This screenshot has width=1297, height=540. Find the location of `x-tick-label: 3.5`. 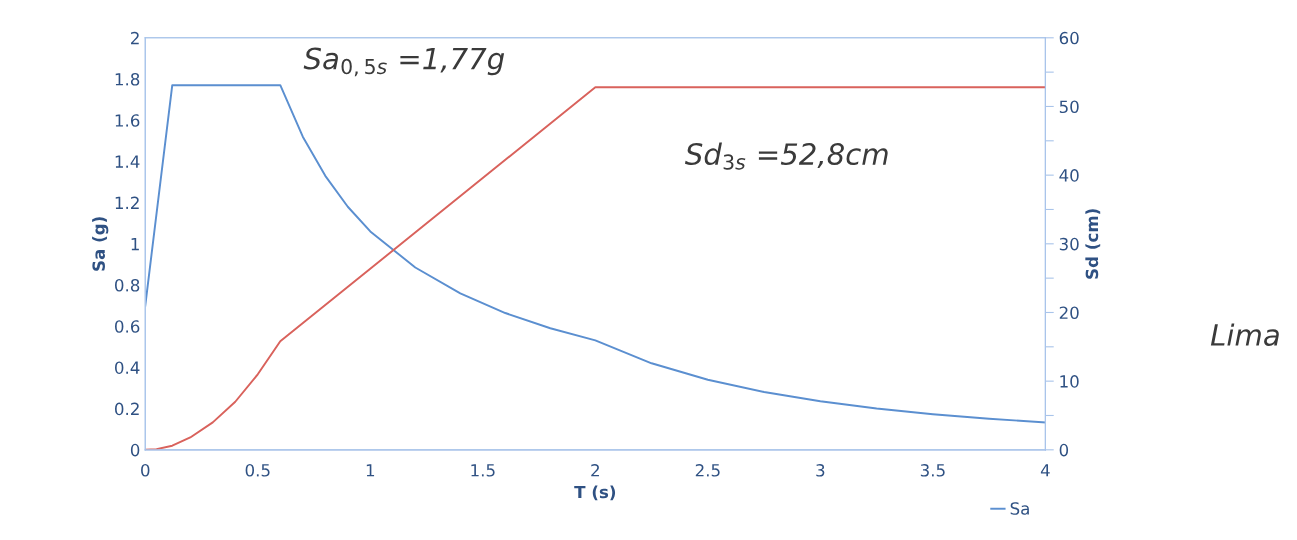

x-tick-label: 3.5 is located at coordinates (932, 470).